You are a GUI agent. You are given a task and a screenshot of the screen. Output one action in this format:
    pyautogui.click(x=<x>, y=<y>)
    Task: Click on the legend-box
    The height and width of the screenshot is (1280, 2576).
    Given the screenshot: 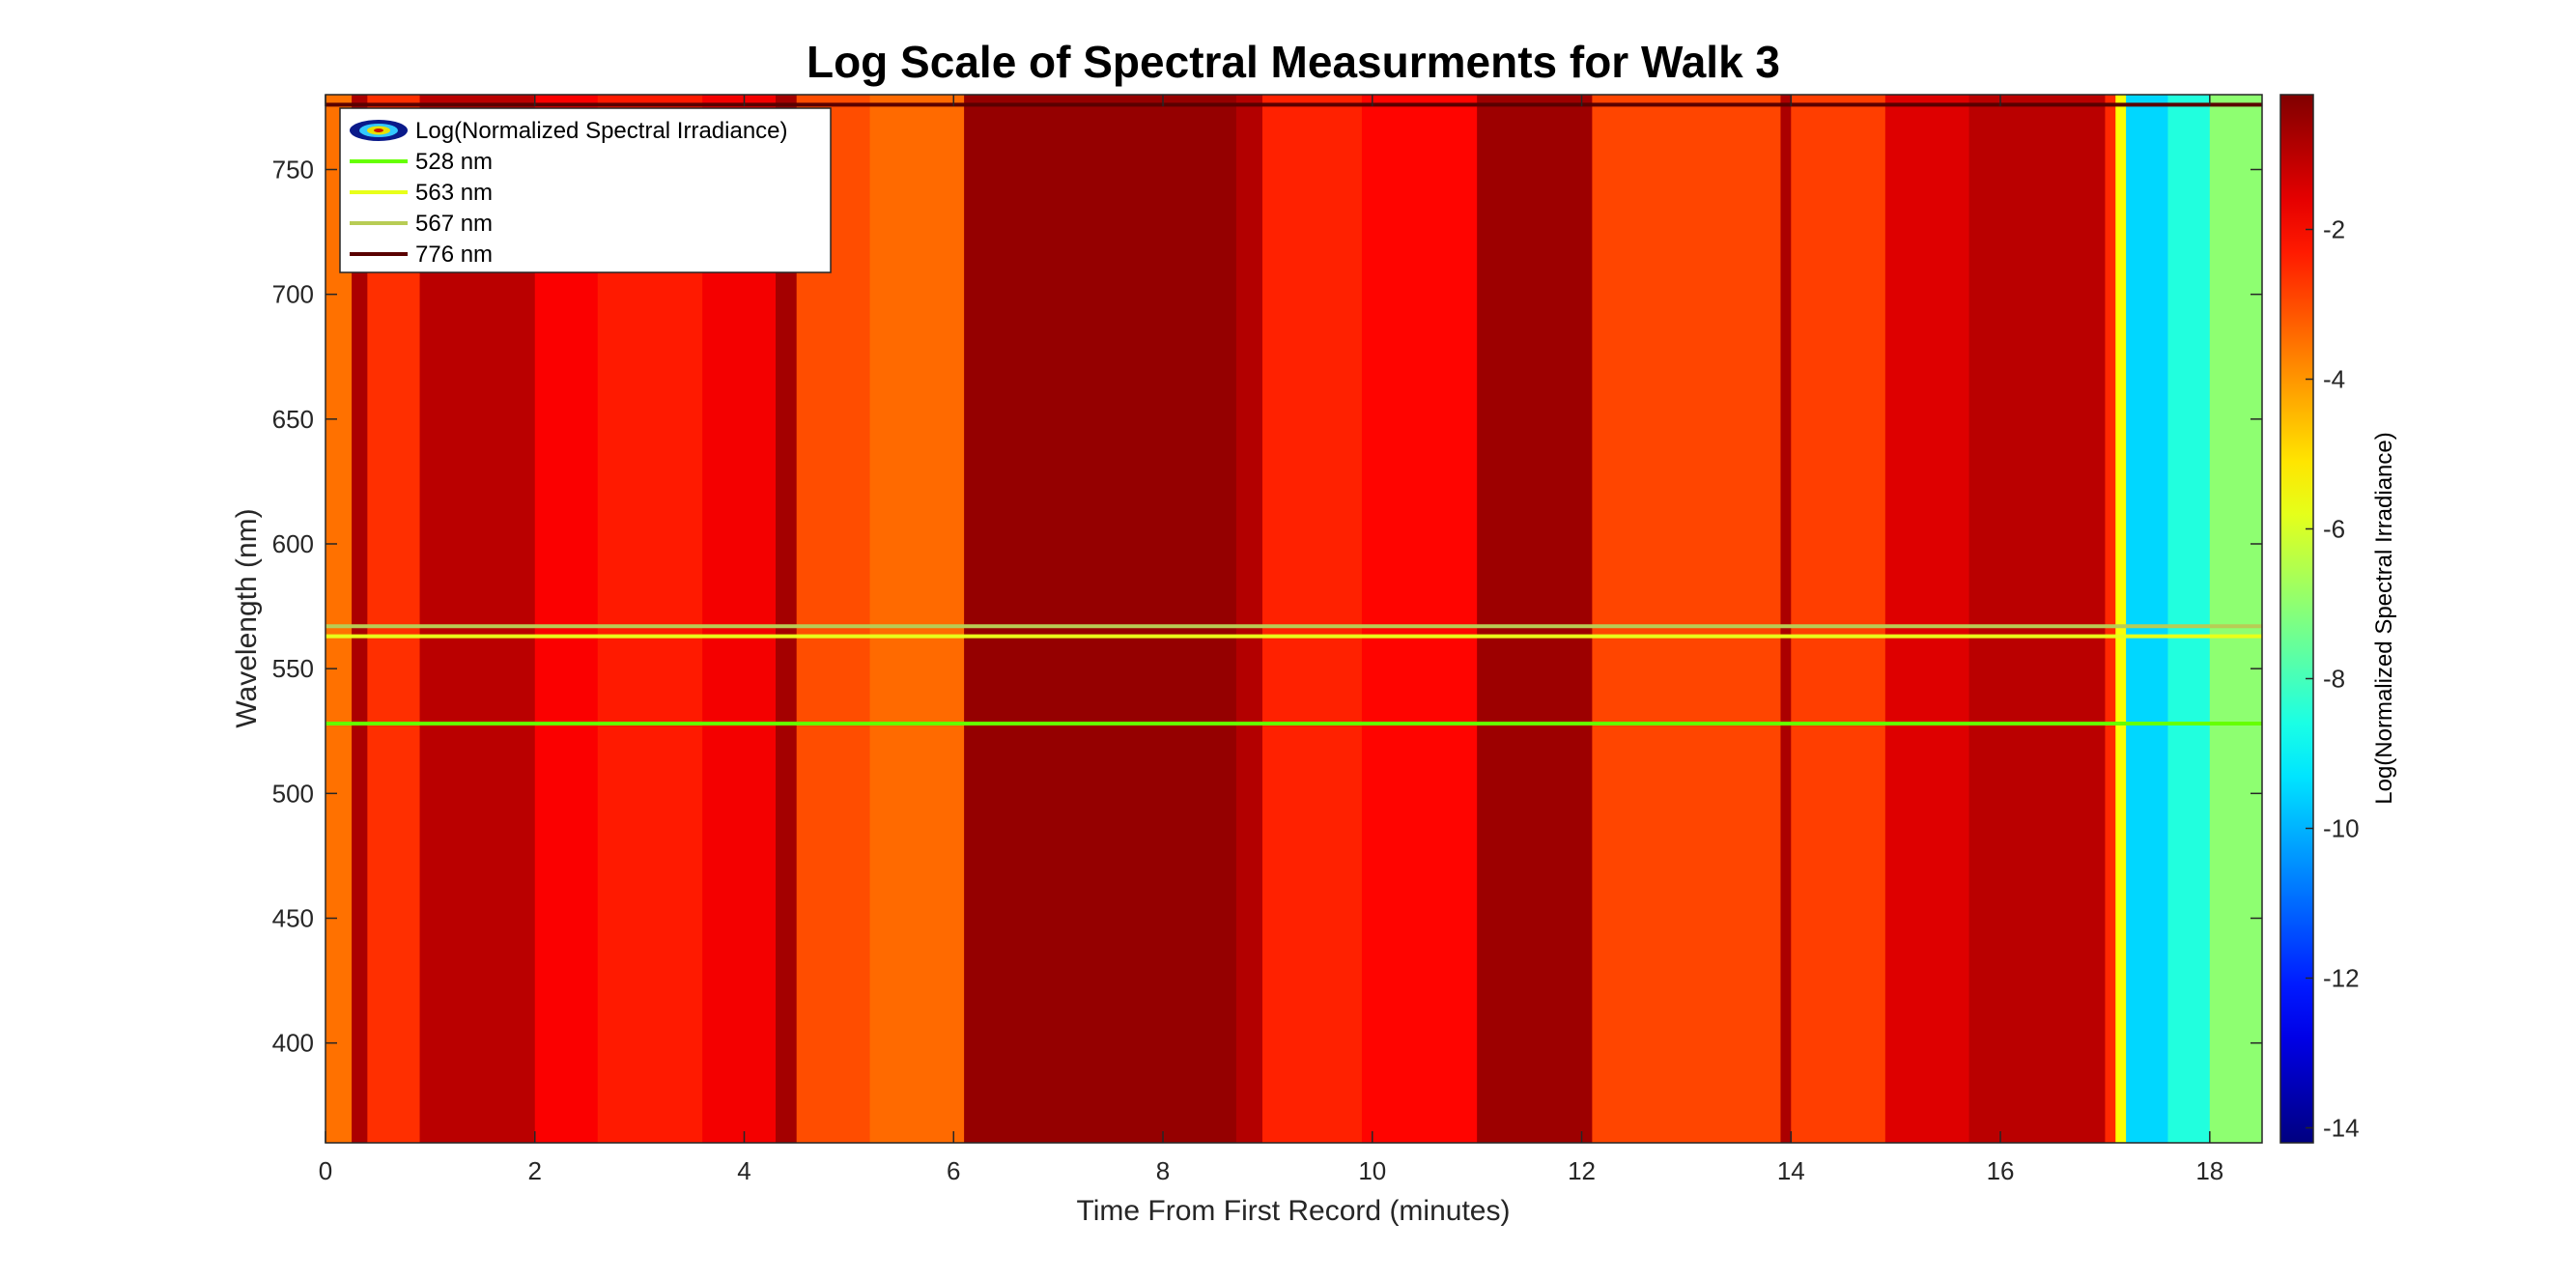 What is the action you would take?
    pyautogui.click(x=585, y=190)
    